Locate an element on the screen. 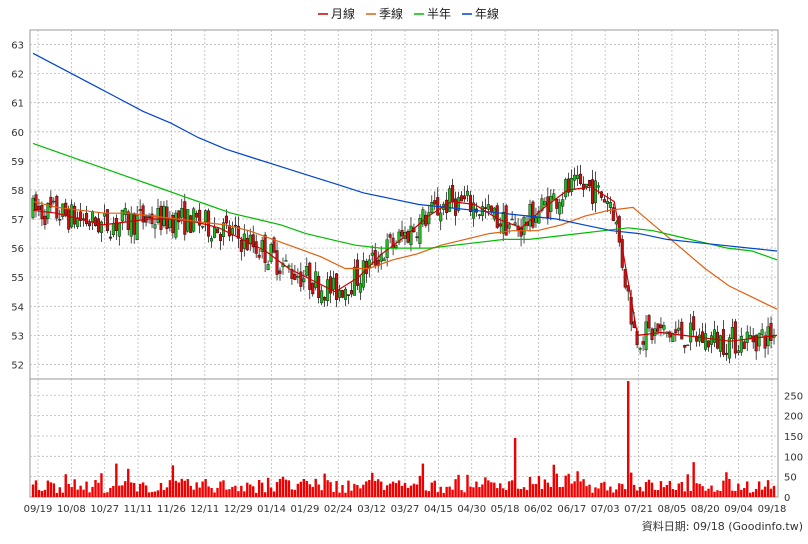  x-tick-label: 04/15 is located at coordinates (438, 509).